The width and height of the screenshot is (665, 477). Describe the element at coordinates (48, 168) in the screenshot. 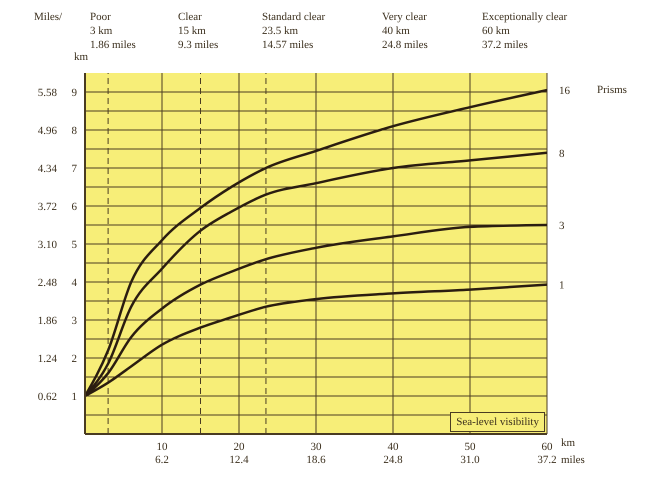

I see `y2-tick-label: 4.34` at that location.